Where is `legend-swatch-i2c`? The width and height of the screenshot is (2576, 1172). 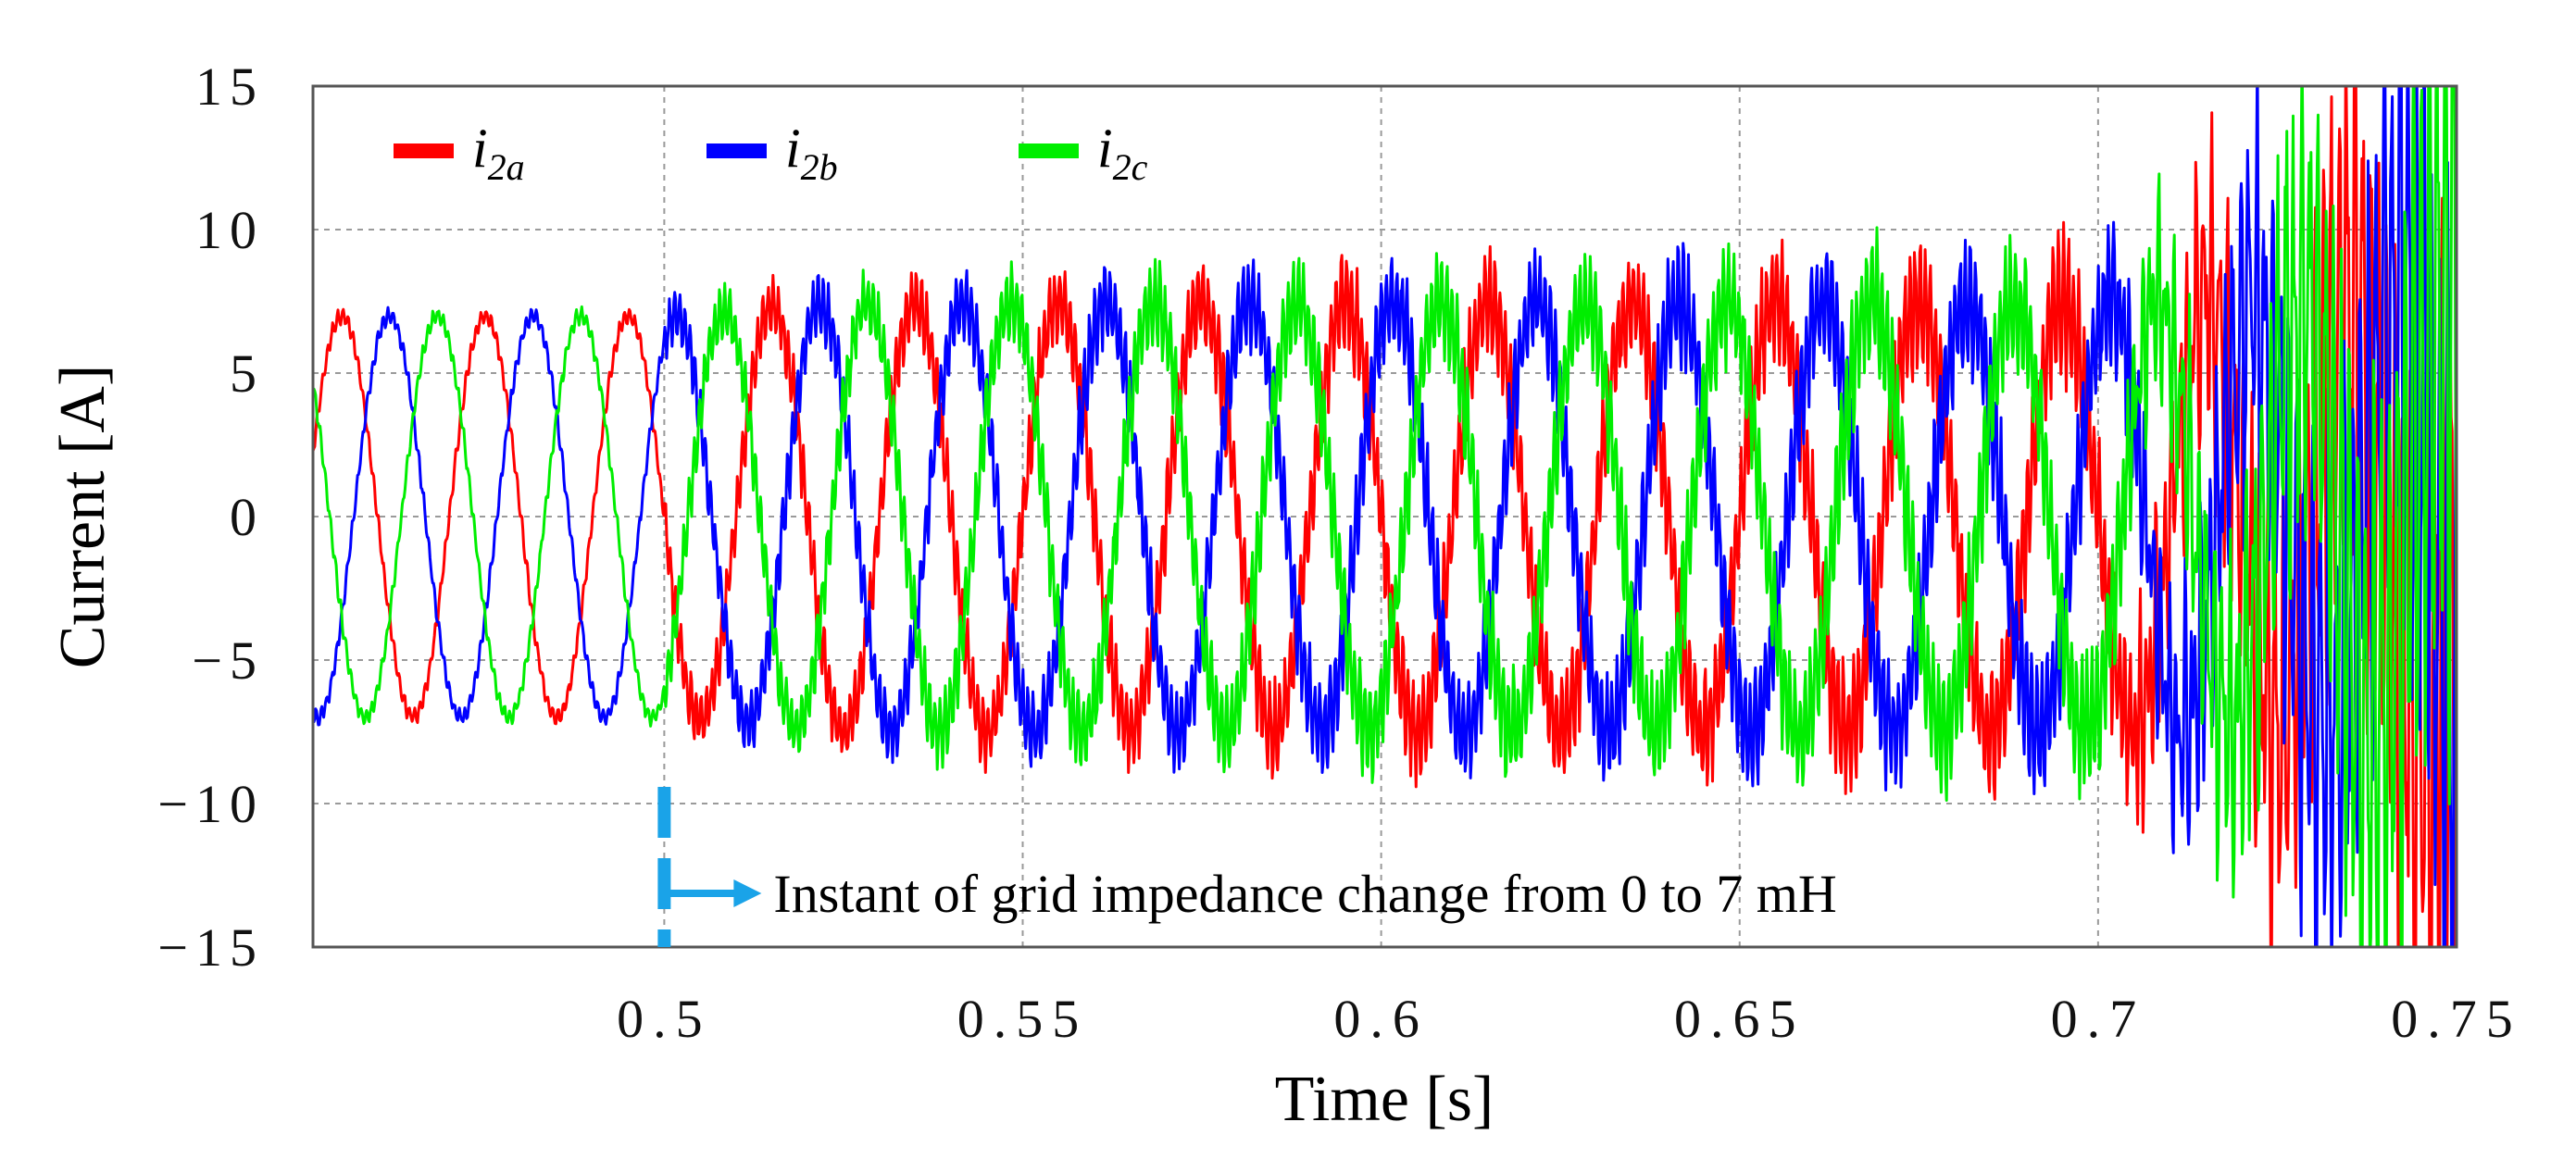
legend-swatch-i2c is located at coordinates (1049, 150).